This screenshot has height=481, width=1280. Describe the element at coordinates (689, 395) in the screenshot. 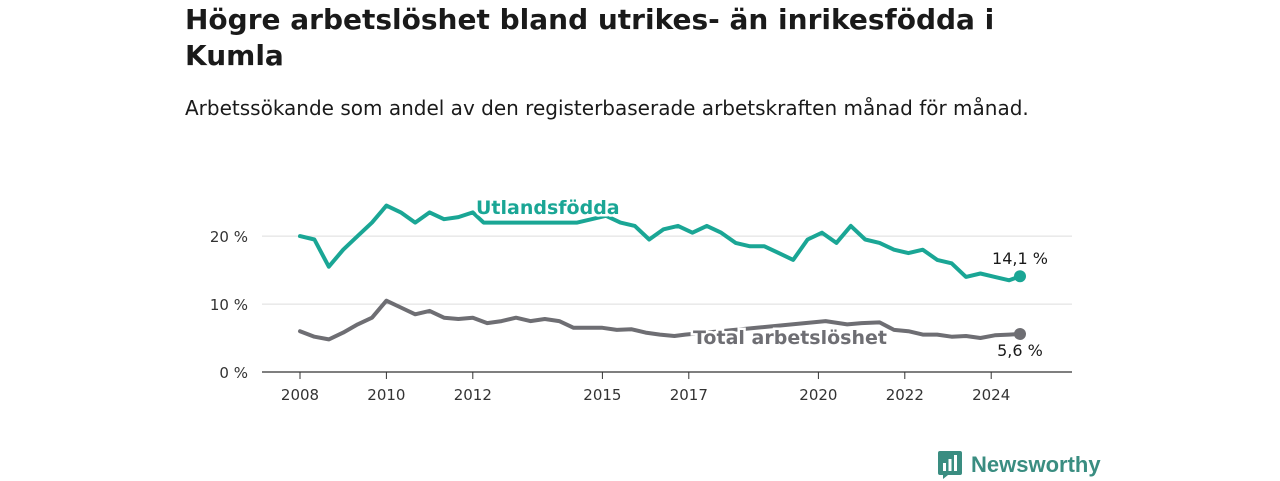

I see `x-tick-label: 2017` at that location.